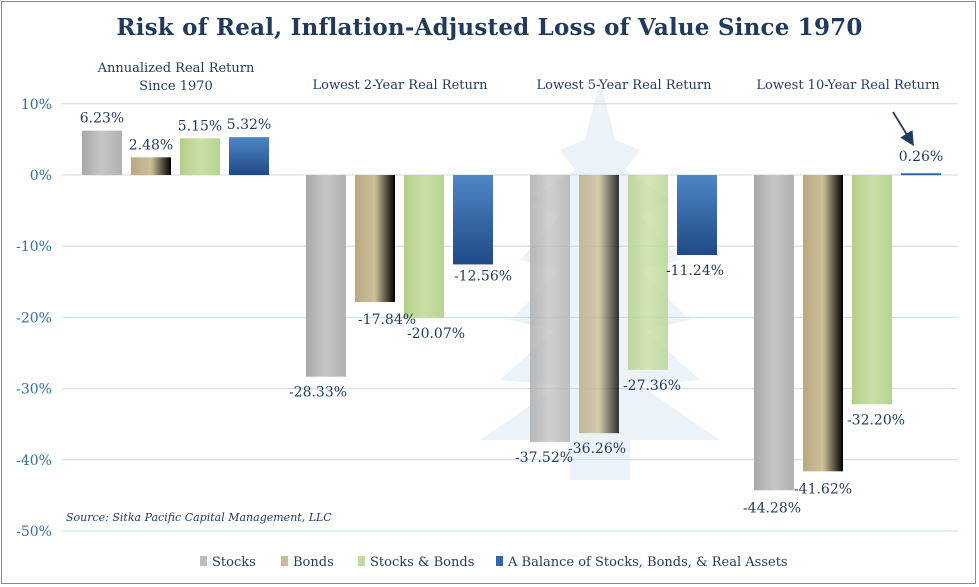 The width and height of the screenshot is (979, 587). I want to click on y-tick-label: -10%, so click(34, 247).